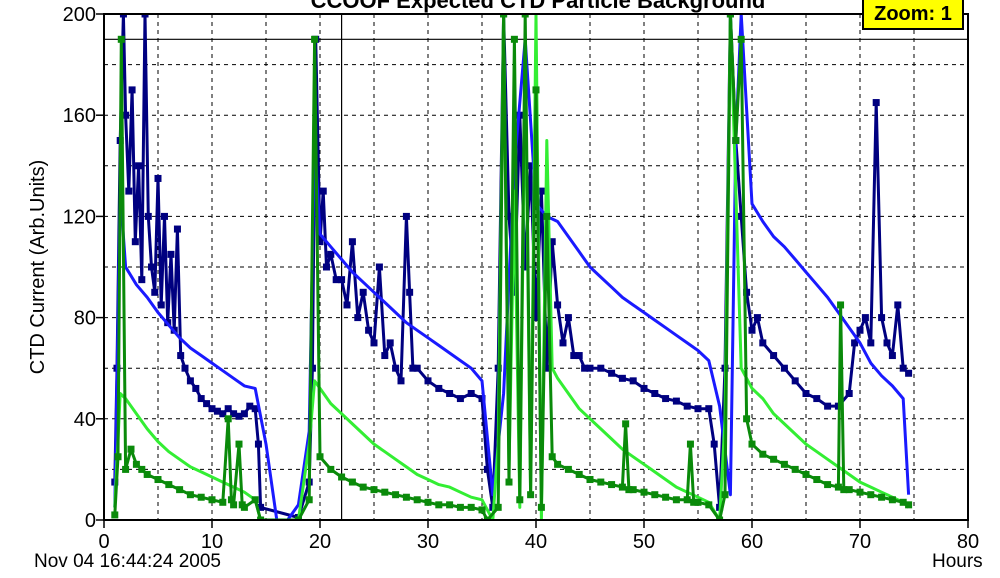  I want to click on x-tick-label: 30, so click(428, 542).